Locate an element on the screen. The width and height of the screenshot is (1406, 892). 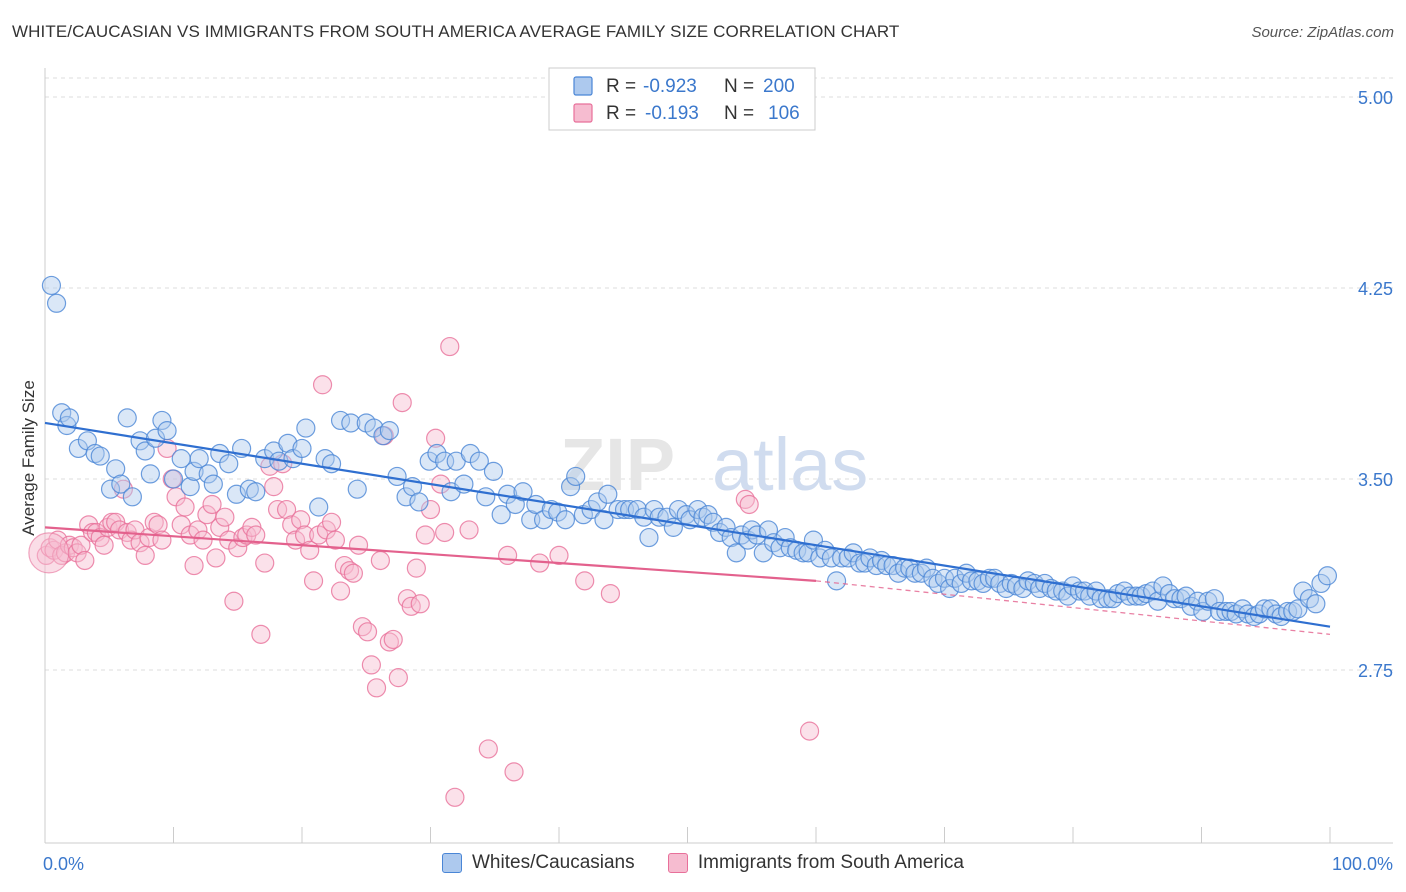
legend-r-label-pink: R = is located at coordinates (621, 113).